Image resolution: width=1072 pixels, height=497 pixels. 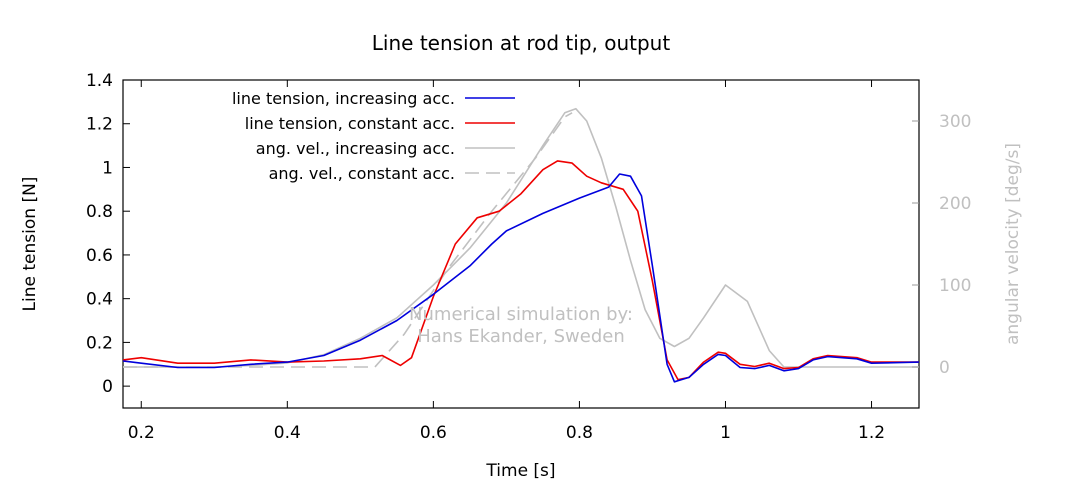 I want to click on y-tick-label: 1.2, so click(x=99, y=125).